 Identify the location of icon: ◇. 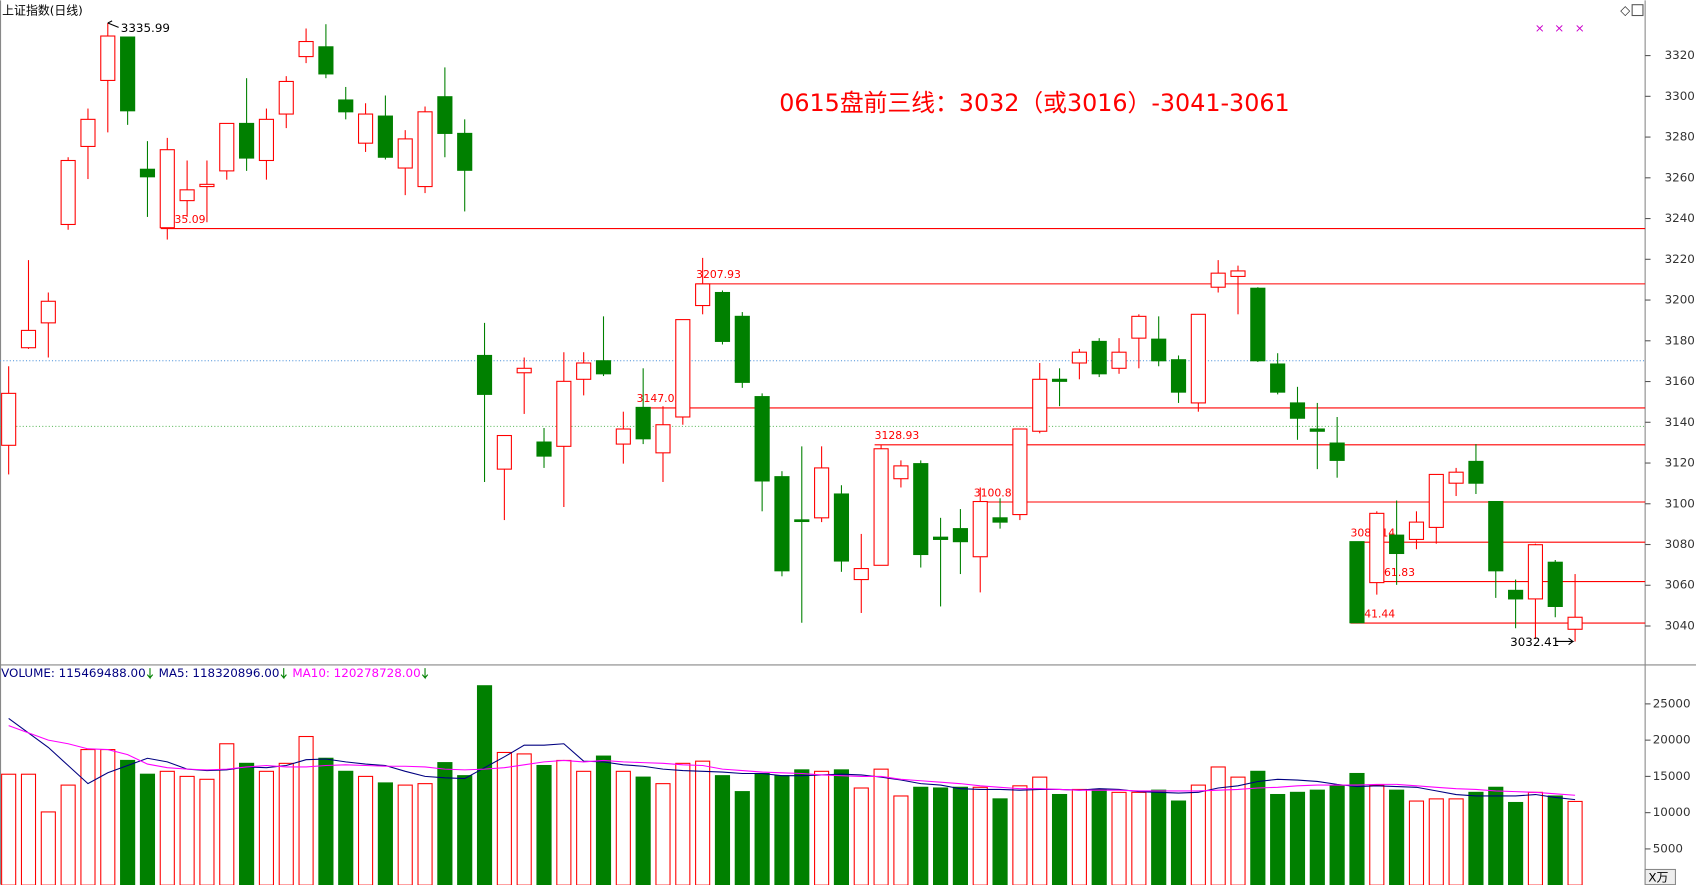
(1625, 11).